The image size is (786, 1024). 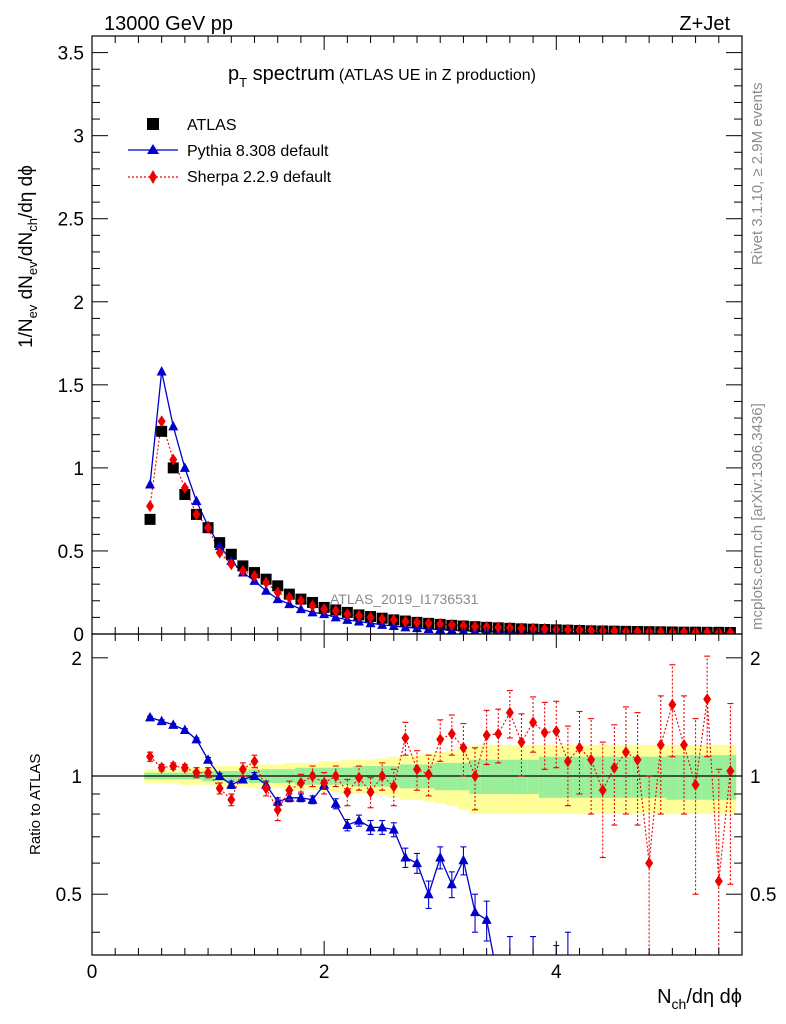 What do you see at coordinates (755, 659) in the screenshot?
I see `y-tick-label-ratio-right: 2` at bounding box center [755, 659].